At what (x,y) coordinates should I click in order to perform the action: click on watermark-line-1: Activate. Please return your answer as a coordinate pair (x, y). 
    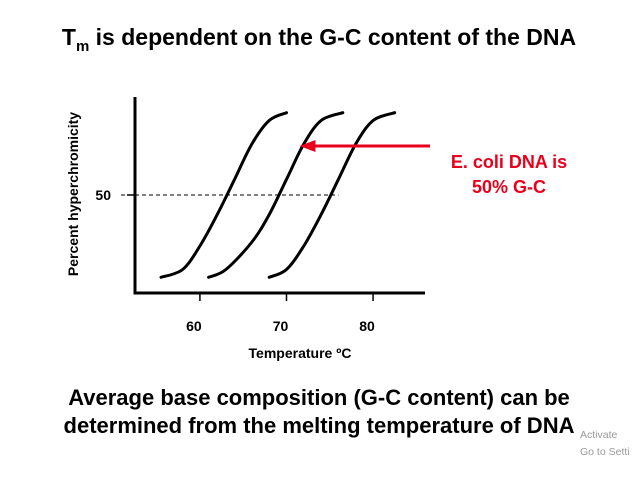
    Looking at the image, I should click on (599, 435).